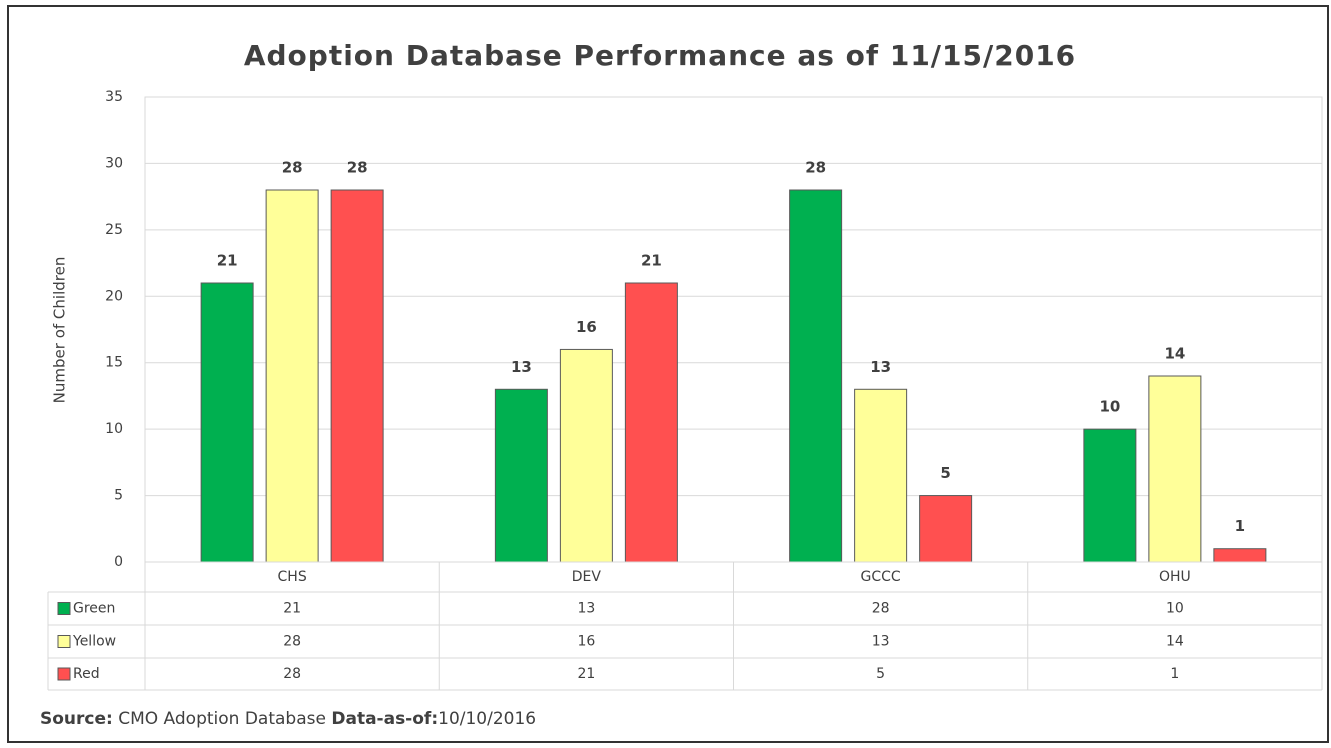 This screenshot has width=1331, height=748. I want to click on x-tick-label: CHS, so click(292, 577).